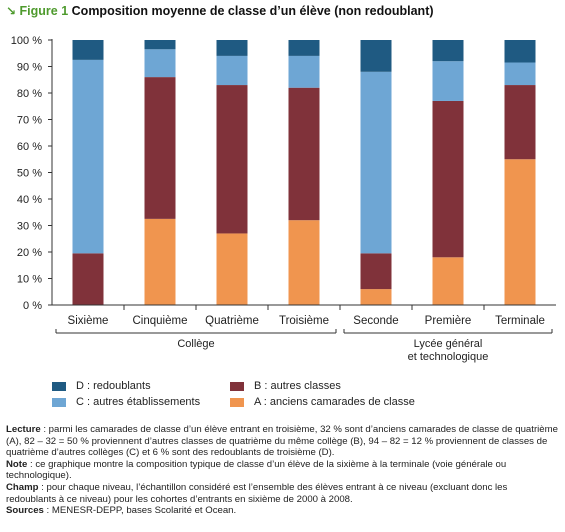 This screenshot has width=565, height=532. Describe the element at coordinates (448, 357) in the screenshot. I see `group-label-1-line-1: et technologique` at that location.